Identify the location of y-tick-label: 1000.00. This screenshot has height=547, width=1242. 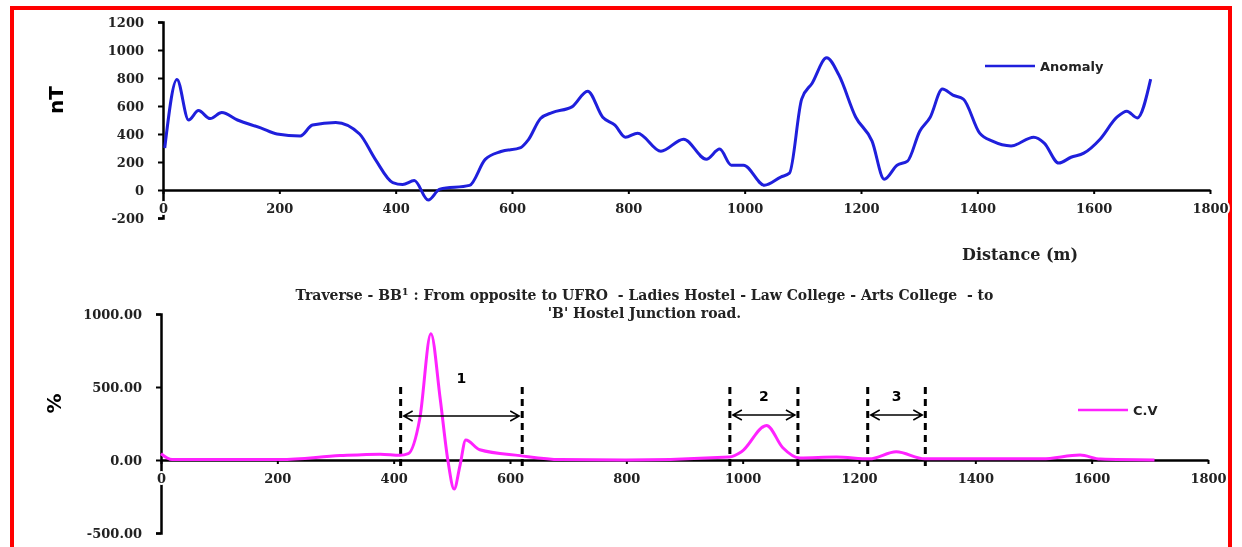
(112, 314).